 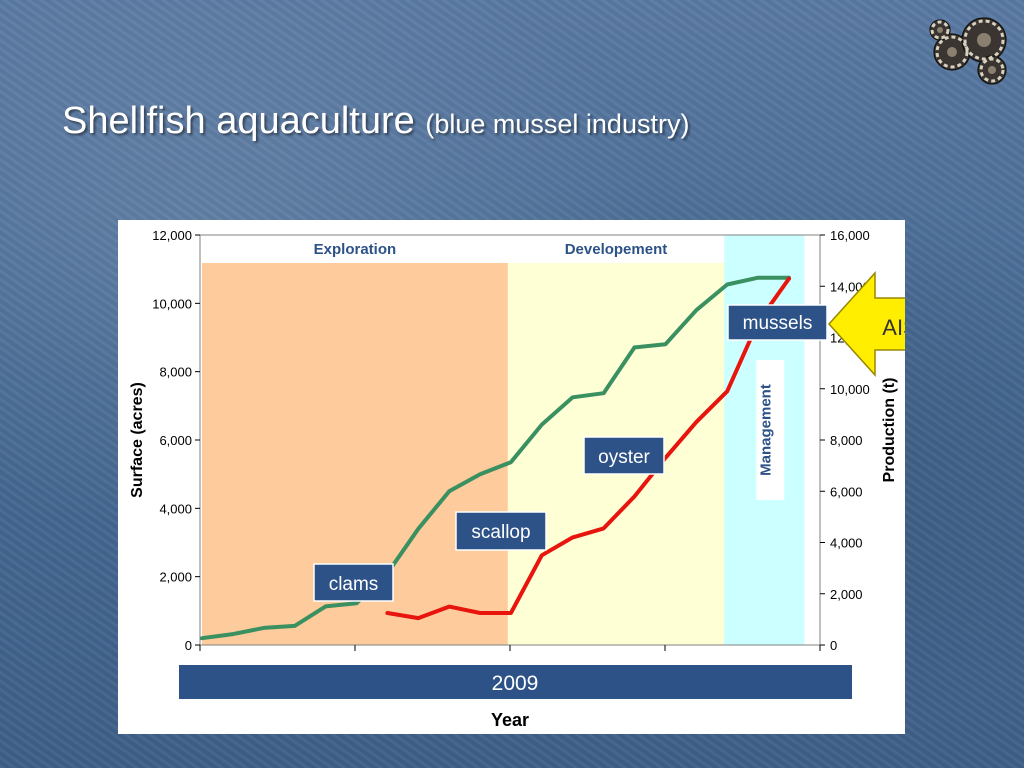 I want to click on oyster-callout: oyster, so click(x=624, y=455).